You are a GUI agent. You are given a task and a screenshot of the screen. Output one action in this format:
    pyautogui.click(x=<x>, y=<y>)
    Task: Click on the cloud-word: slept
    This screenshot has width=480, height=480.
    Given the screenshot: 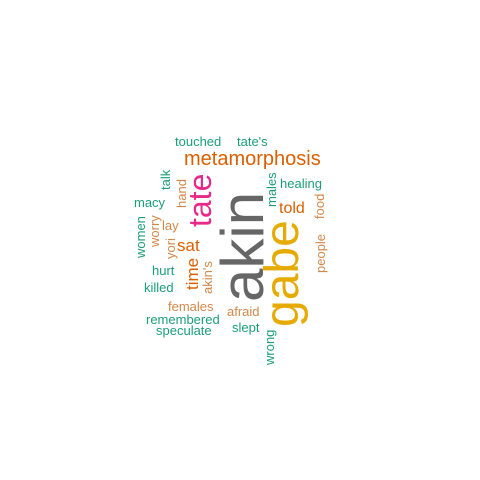 What is the action you would take?
    pyautogui.click(x=246, y=327)
    